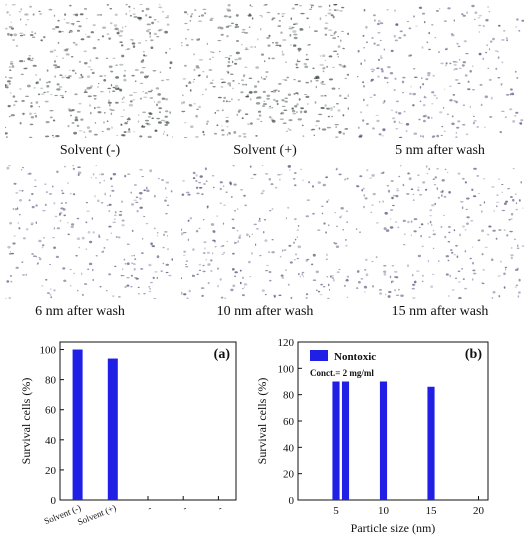 Image resolution: width=525 pixels, height=550 pixels. I want to click on micrograph-10nm, so click(265, 232).